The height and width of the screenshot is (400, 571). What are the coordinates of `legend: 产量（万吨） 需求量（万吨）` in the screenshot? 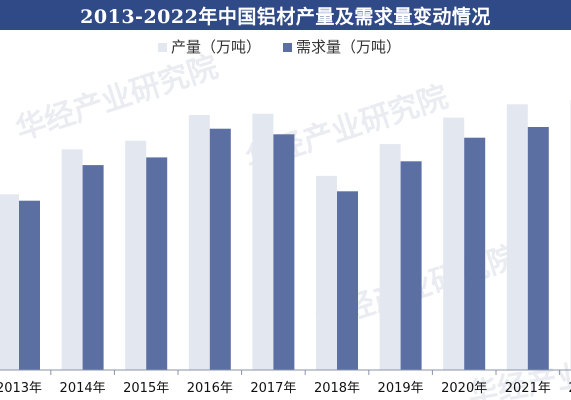 It's located at (279, 47).